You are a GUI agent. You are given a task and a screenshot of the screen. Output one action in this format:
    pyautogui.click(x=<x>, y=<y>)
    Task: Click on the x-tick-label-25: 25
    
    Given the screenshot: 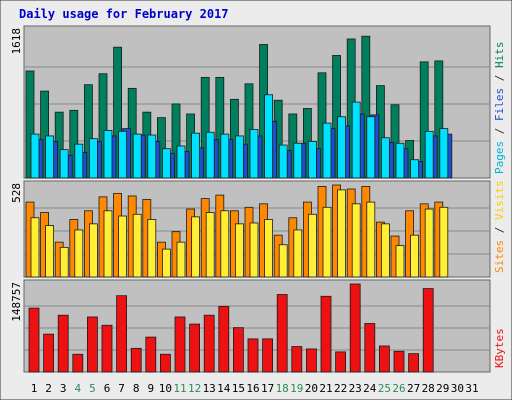 What is the action you would take?
    pyautogui.click(x=384, y=388)
    